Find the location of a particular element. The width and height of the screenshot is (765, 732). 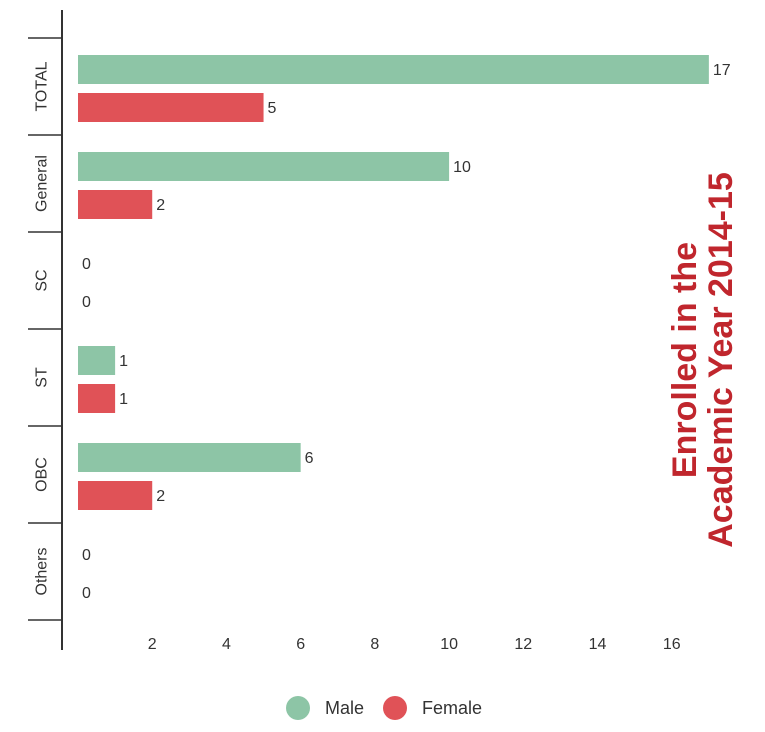

category-label: Others is located at coordinates (42, 571).